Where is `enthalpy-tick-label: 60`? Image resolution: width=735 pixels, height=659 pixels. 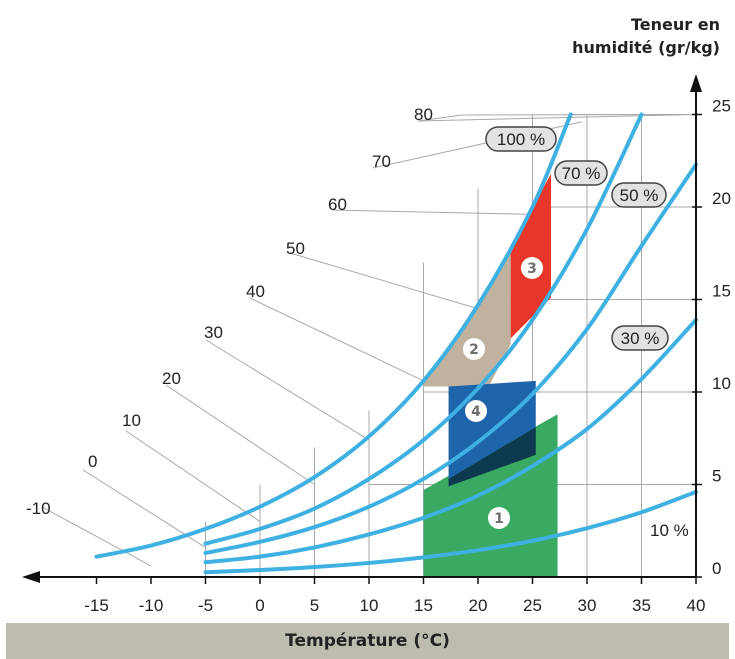 enthalpy-tick-label: 60 is located at coordinates (337, 204).